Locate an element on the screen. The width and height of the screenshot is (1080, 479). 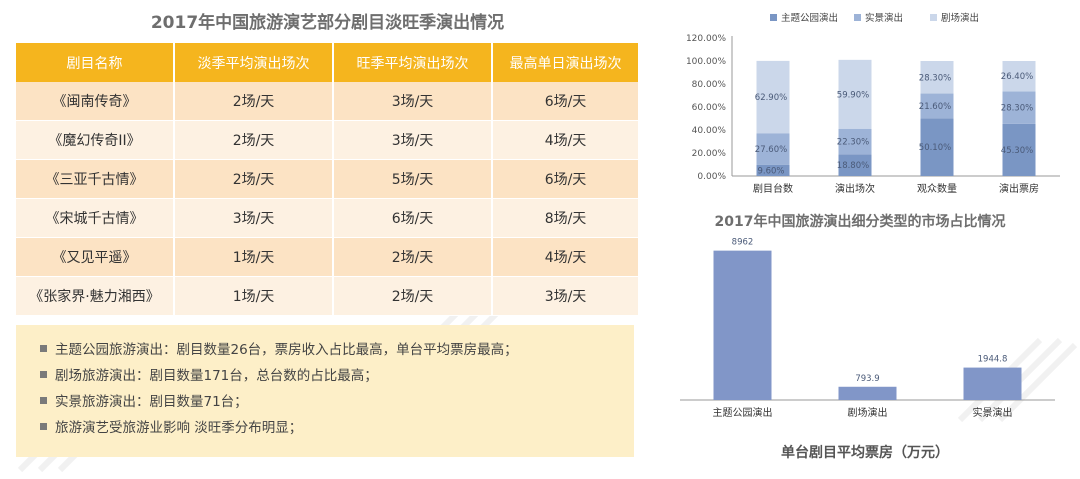
y-tick-label: 60.00% is located at coordinates (709, 108).